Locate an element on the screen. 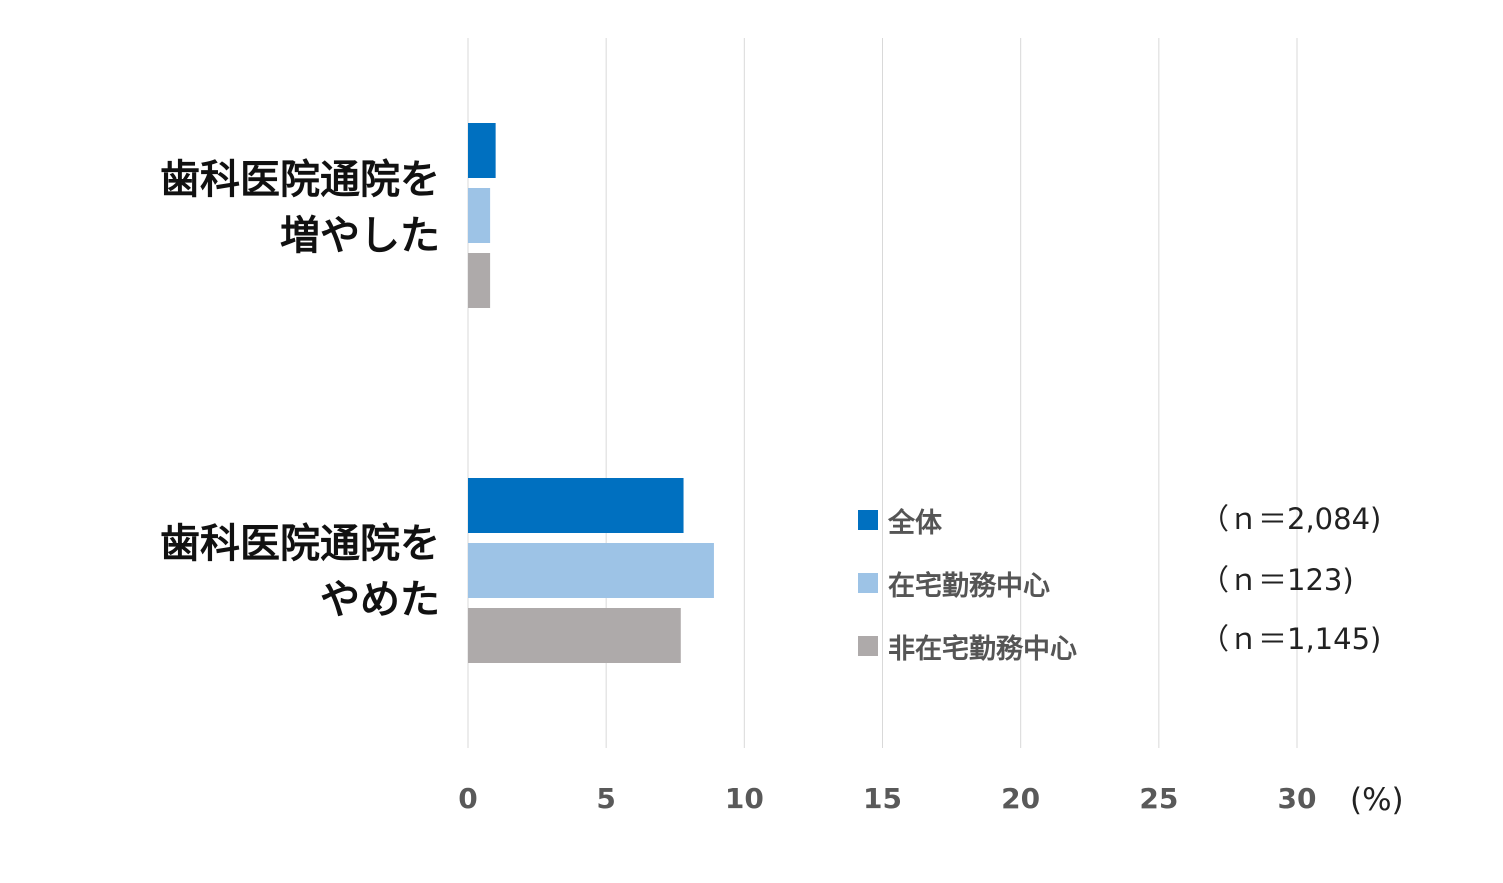  legend-item-remote: 在宅勤務中心 is located at coordinates (954, 583).